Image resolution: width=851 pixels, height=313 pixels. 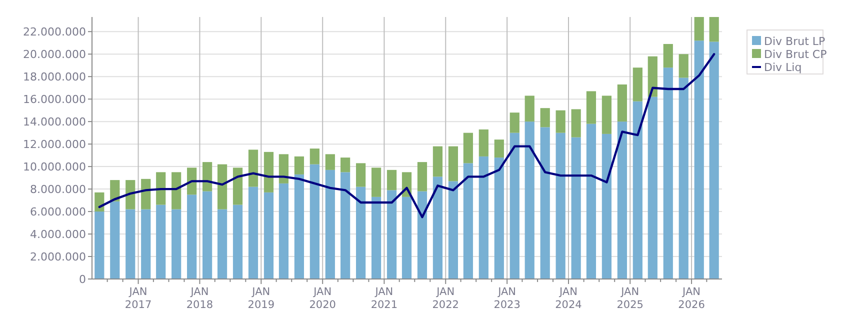 I want to click on legend-label: Div Brut LP, so click(x=795, y=41).